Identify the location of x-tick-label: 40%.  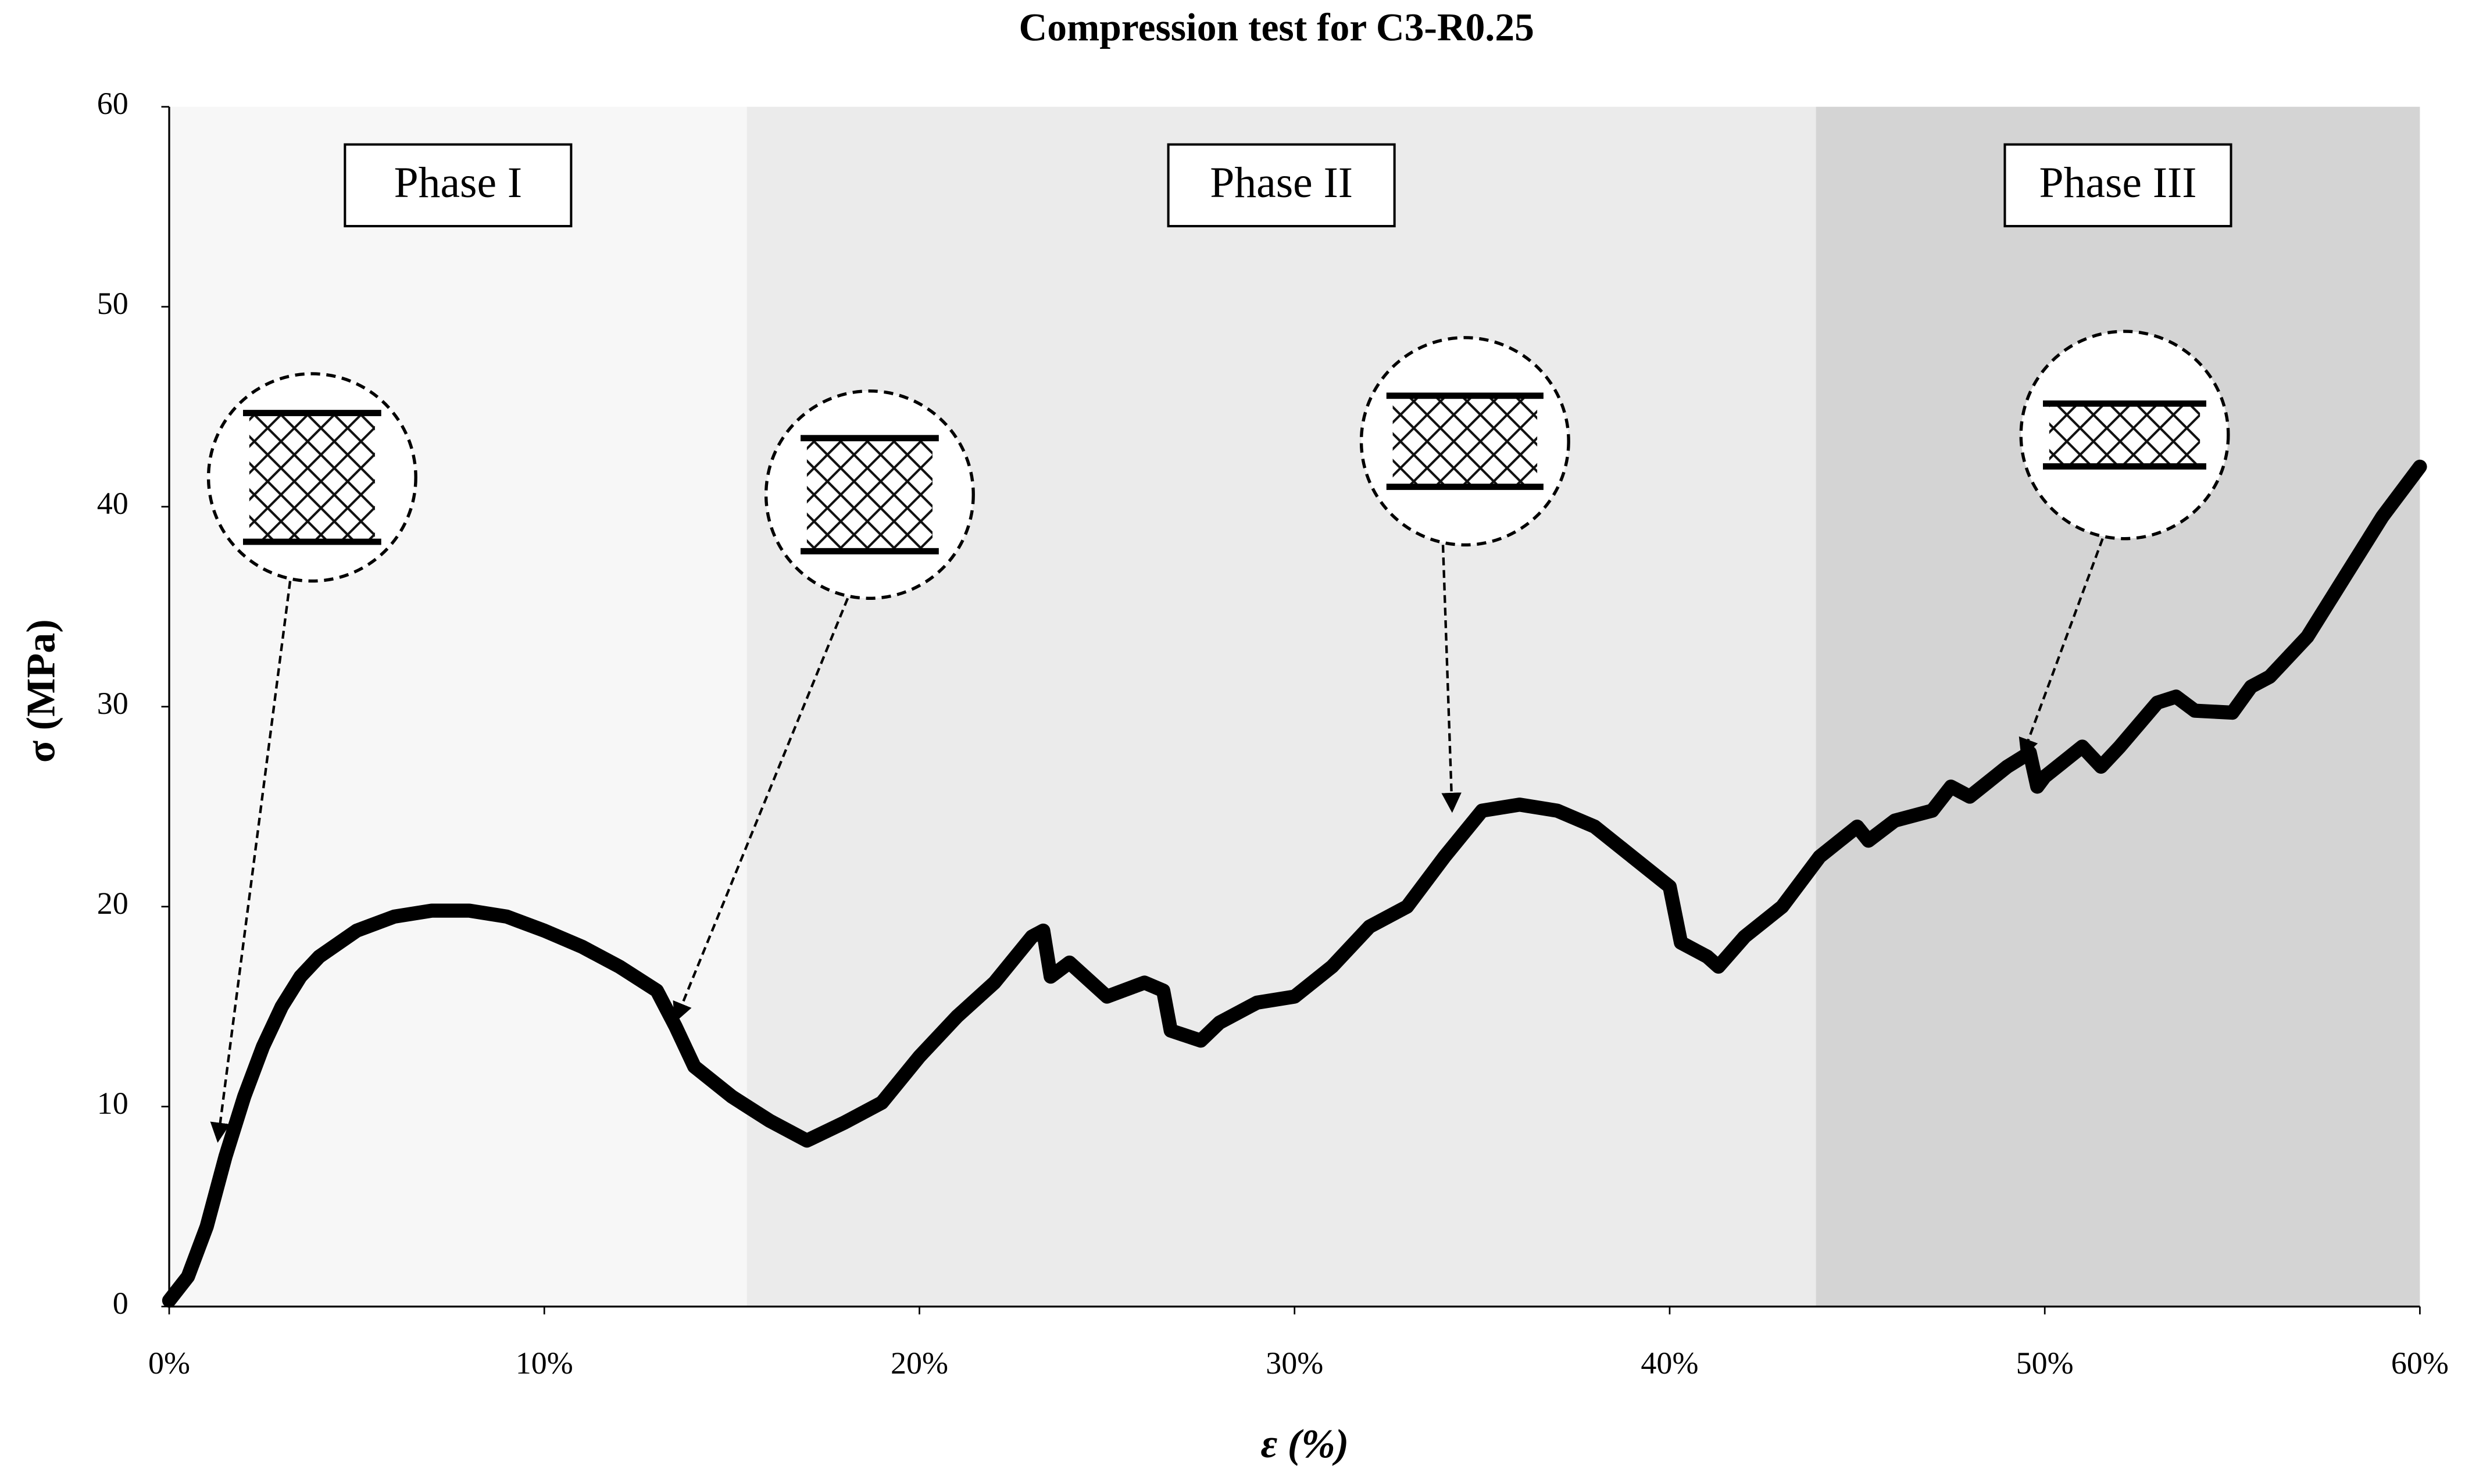
(1669, 1364).